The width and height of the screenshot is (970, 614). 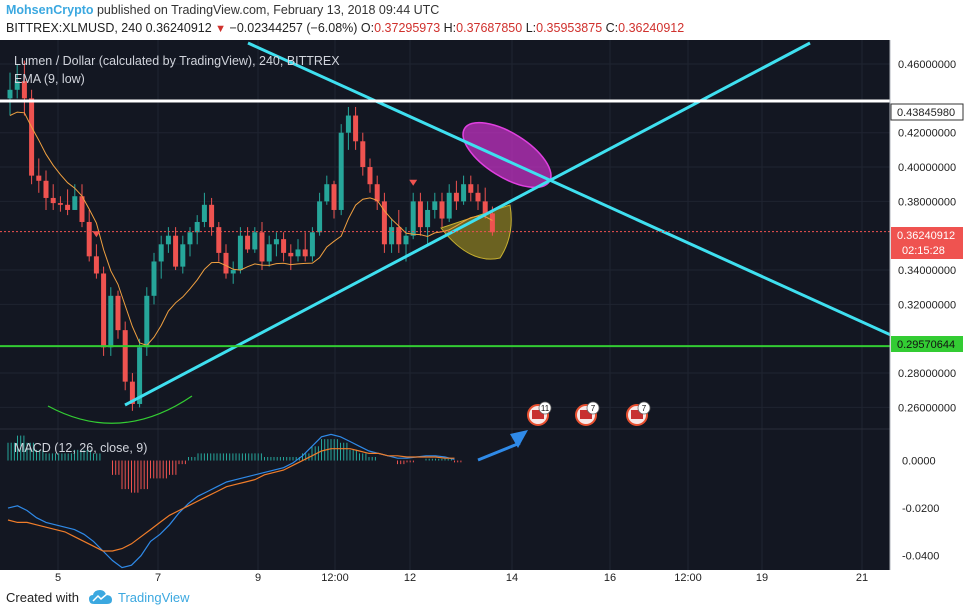 What do you see at coordinates (367, 28) in the screenshot?
I see `open-label: O:` at bounding box center [367, 28].